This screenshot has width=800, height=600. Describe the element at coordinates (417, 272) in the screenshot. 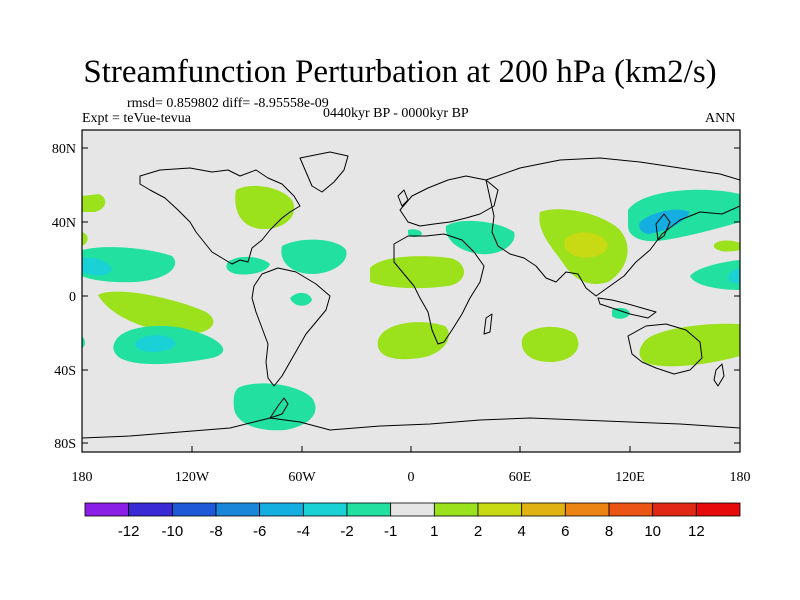

I see `contour-pos-africa` at that location.